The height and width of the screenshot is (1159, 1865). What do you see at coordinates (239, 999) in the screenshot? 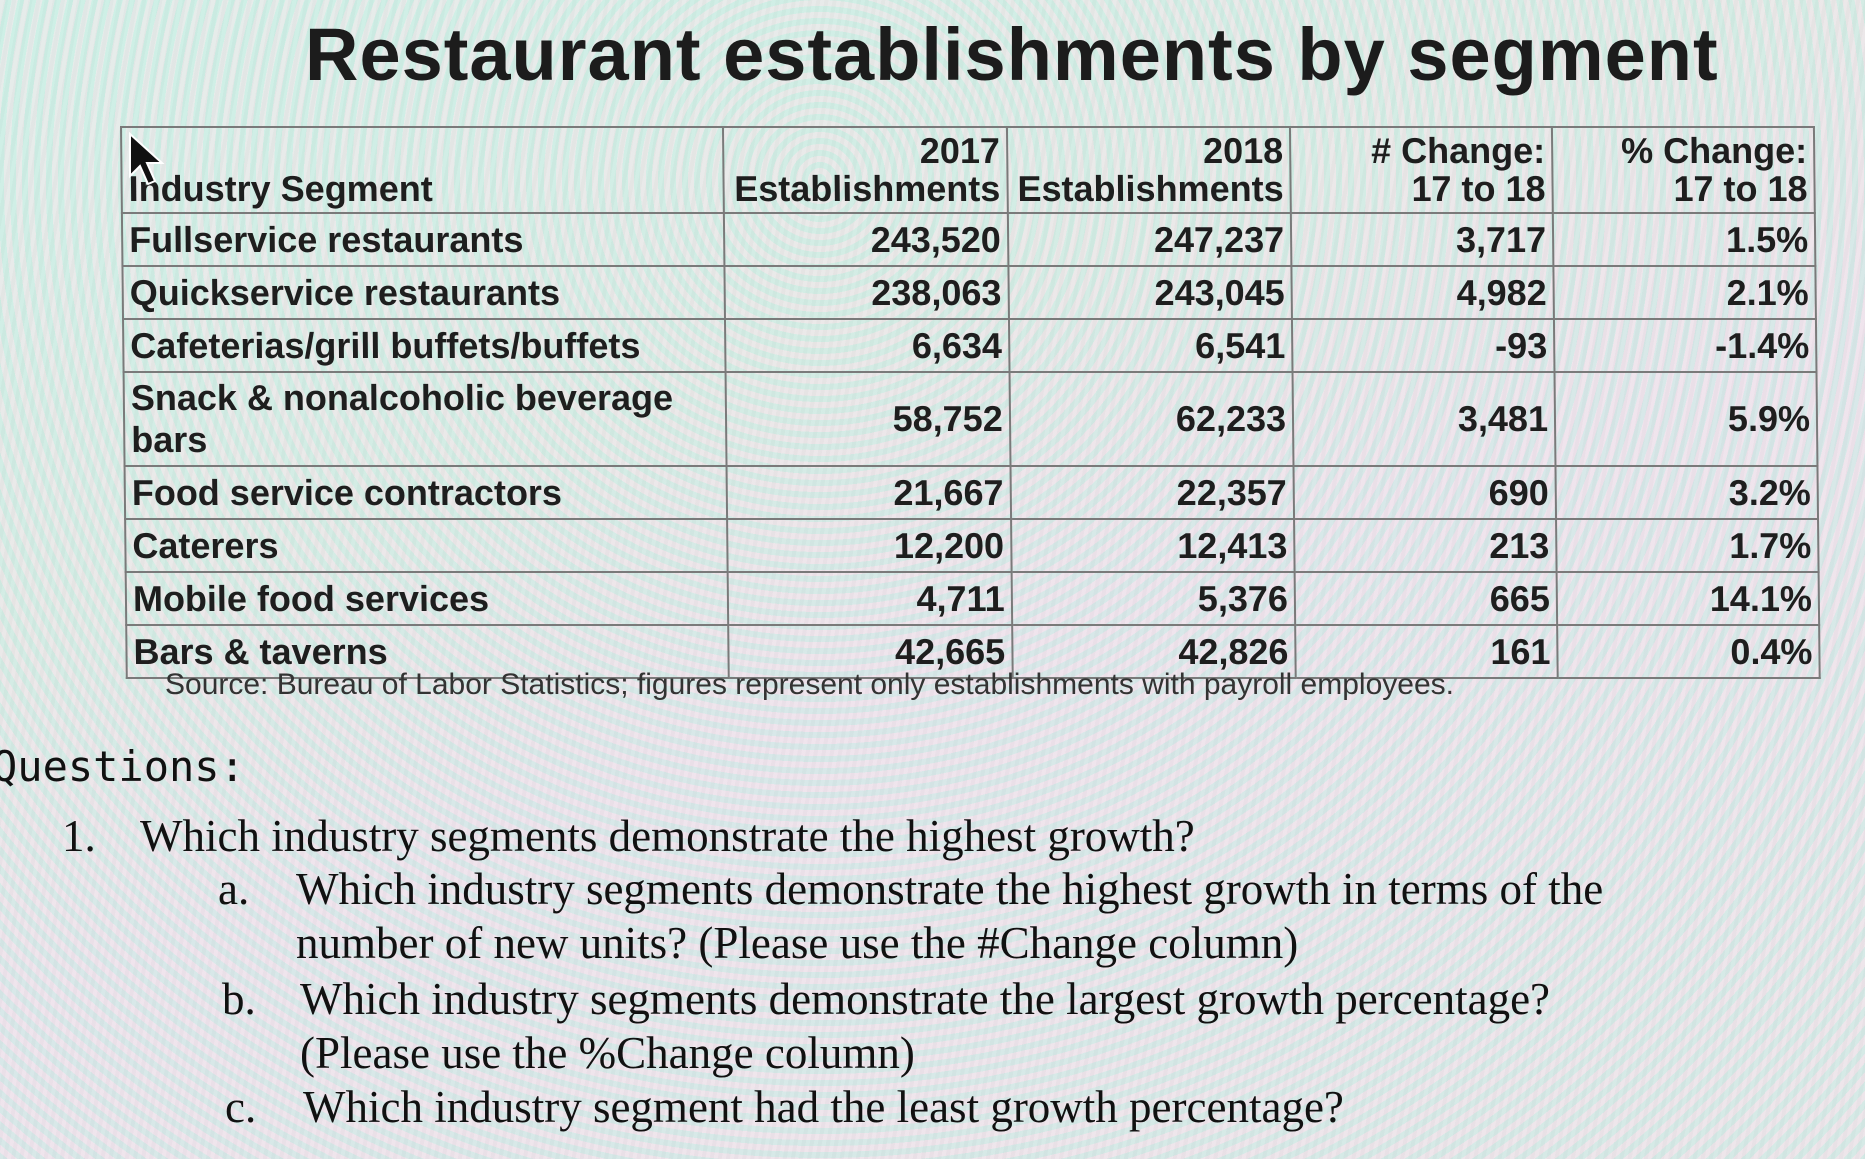
I see `question-1b-letter: b.` at bounding box center [239, 999].